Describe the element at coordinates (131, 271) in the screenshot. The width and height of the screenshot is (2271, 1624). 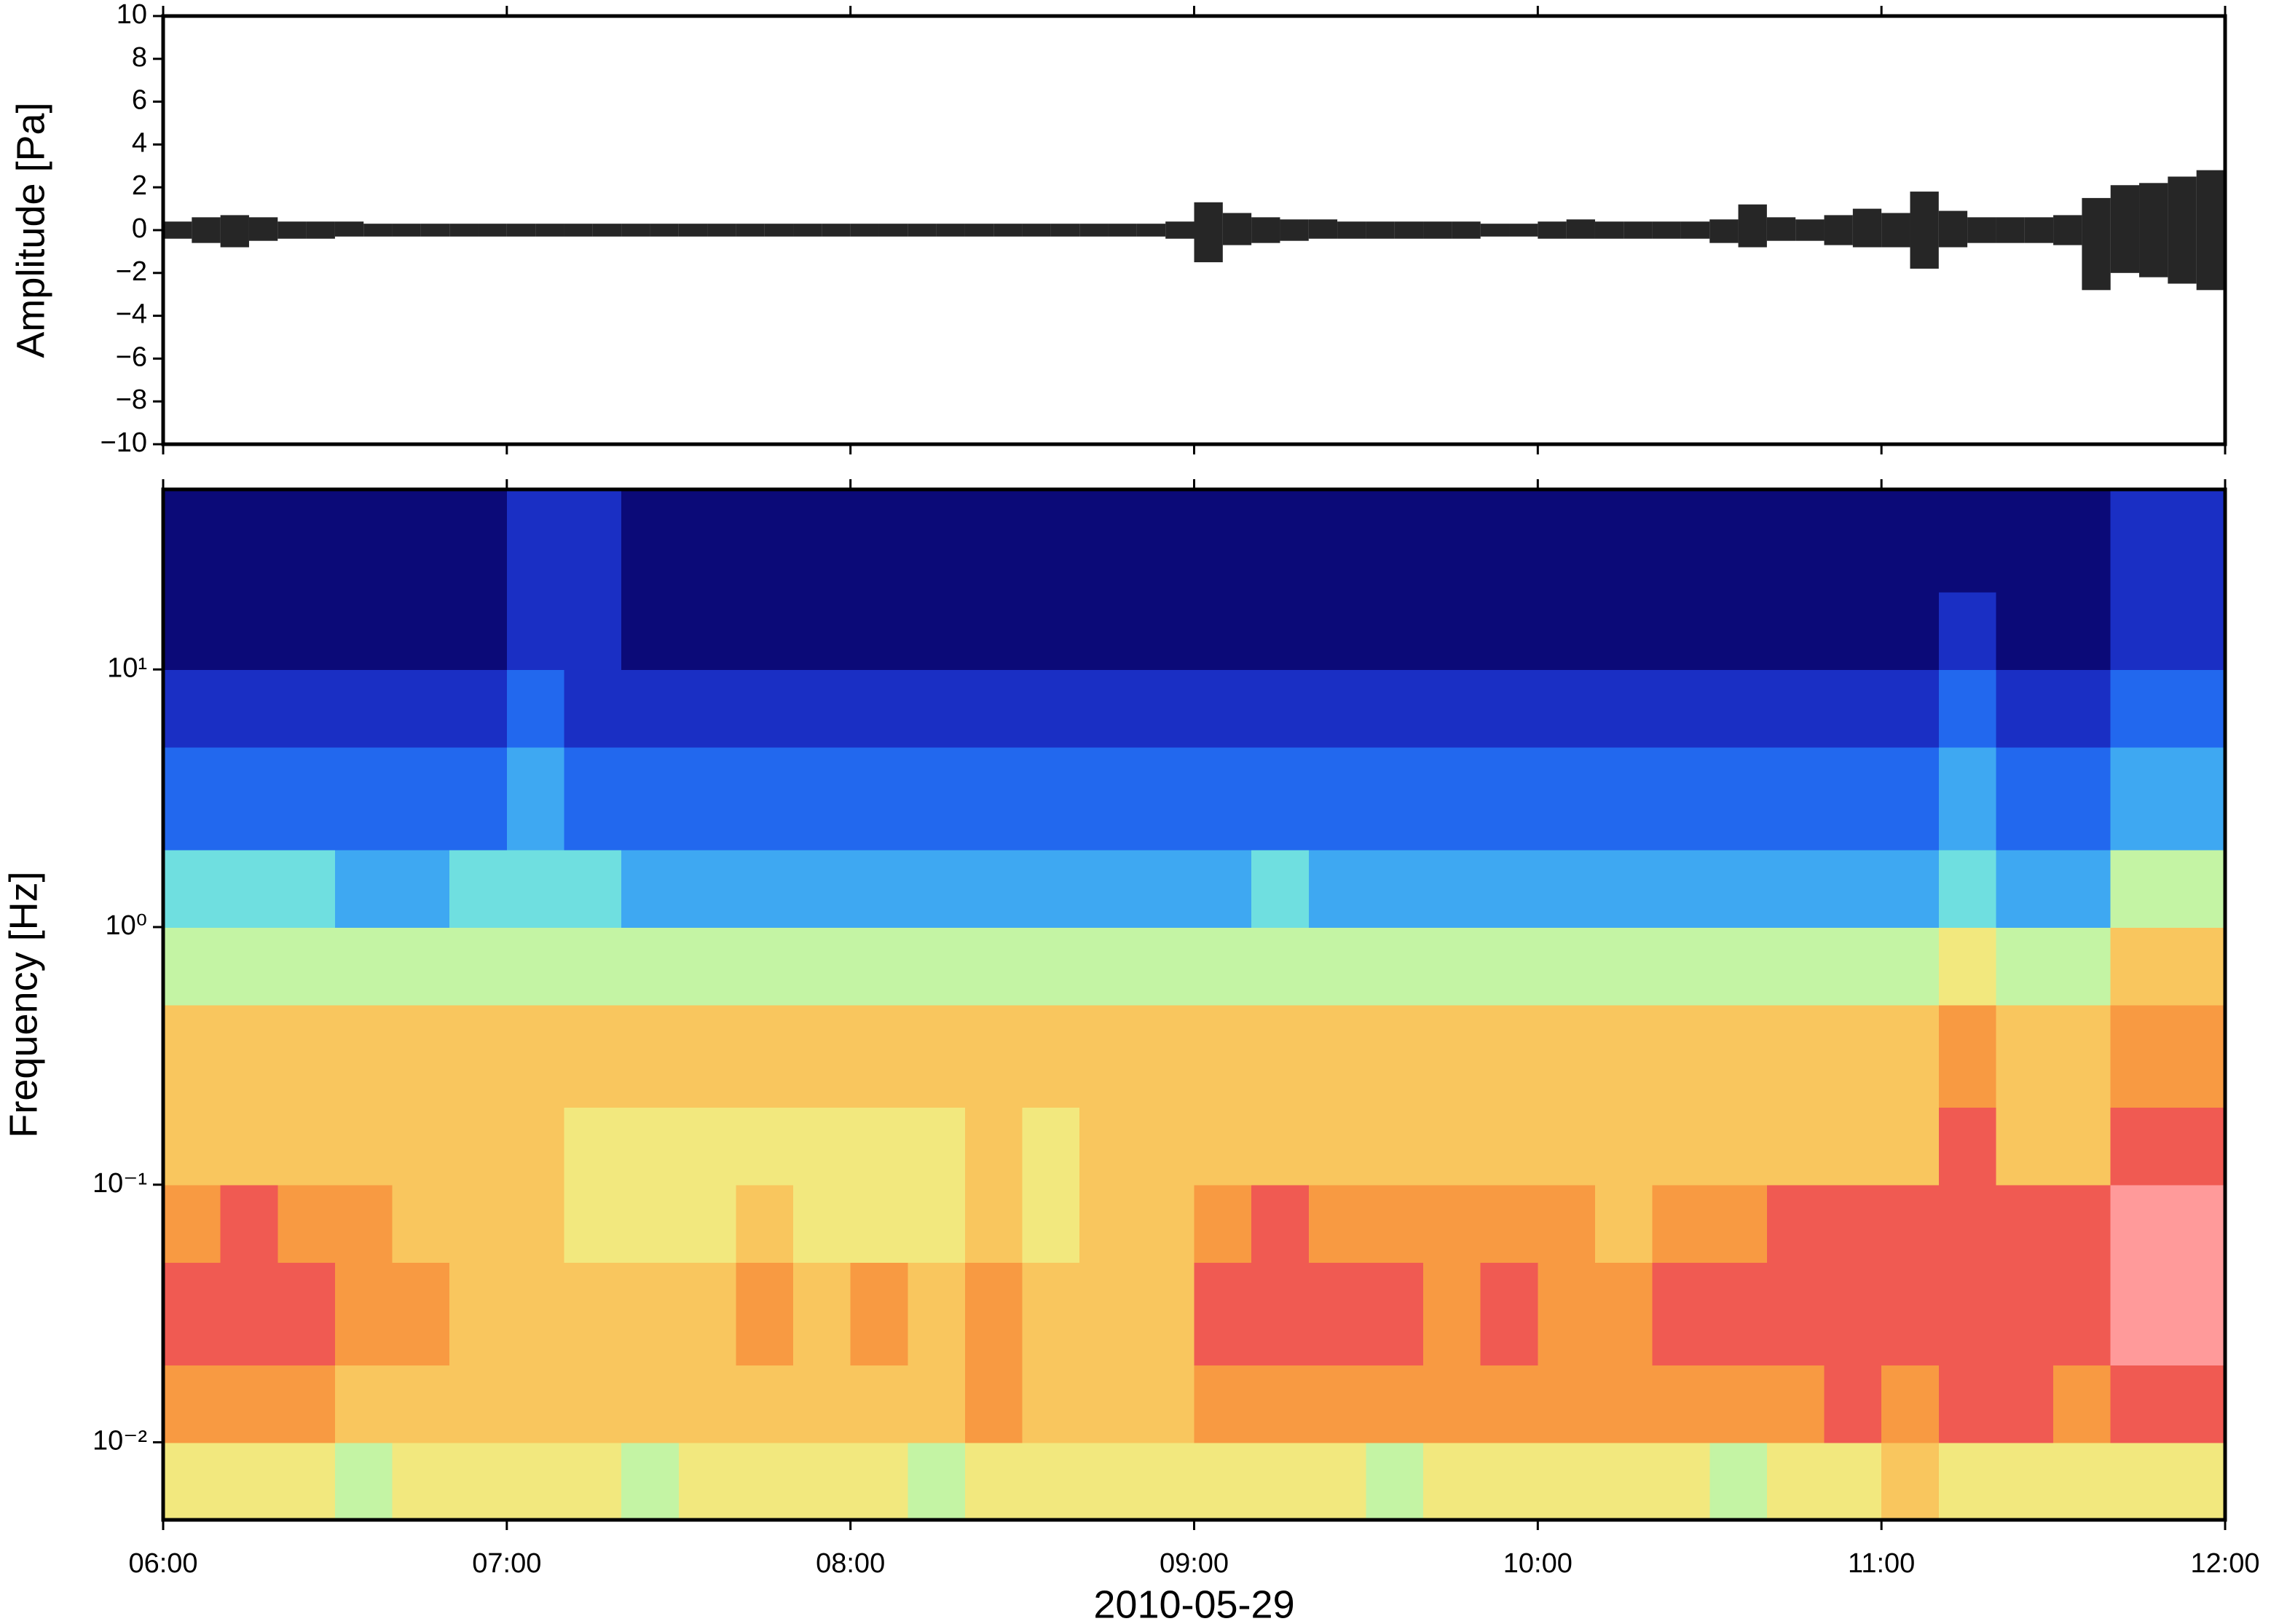
I see `y-tick-label: −2` at that location.